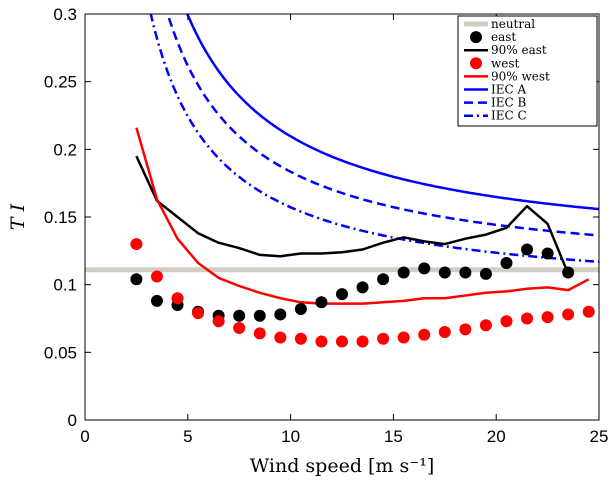  I want to click on y-tick-label: 0.3, so click(65, 14).